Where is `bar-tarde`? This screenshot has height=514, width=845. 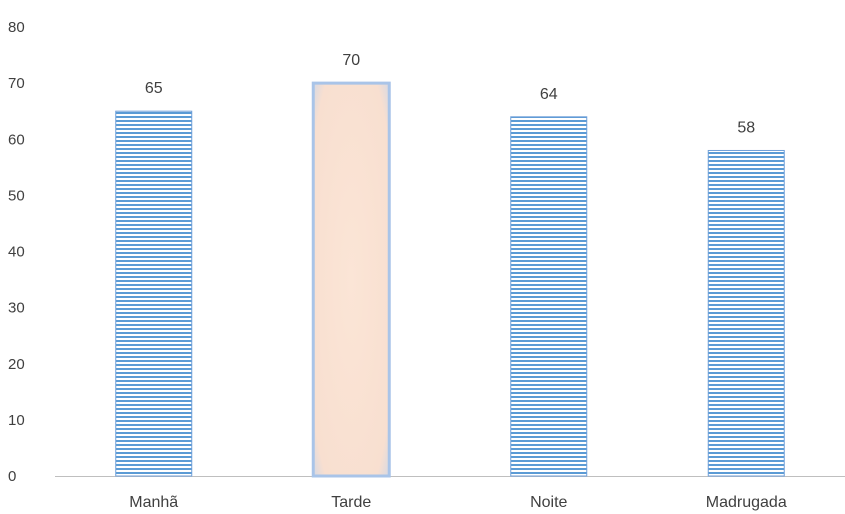
bar-tarde is located at coordinates (351, 279).